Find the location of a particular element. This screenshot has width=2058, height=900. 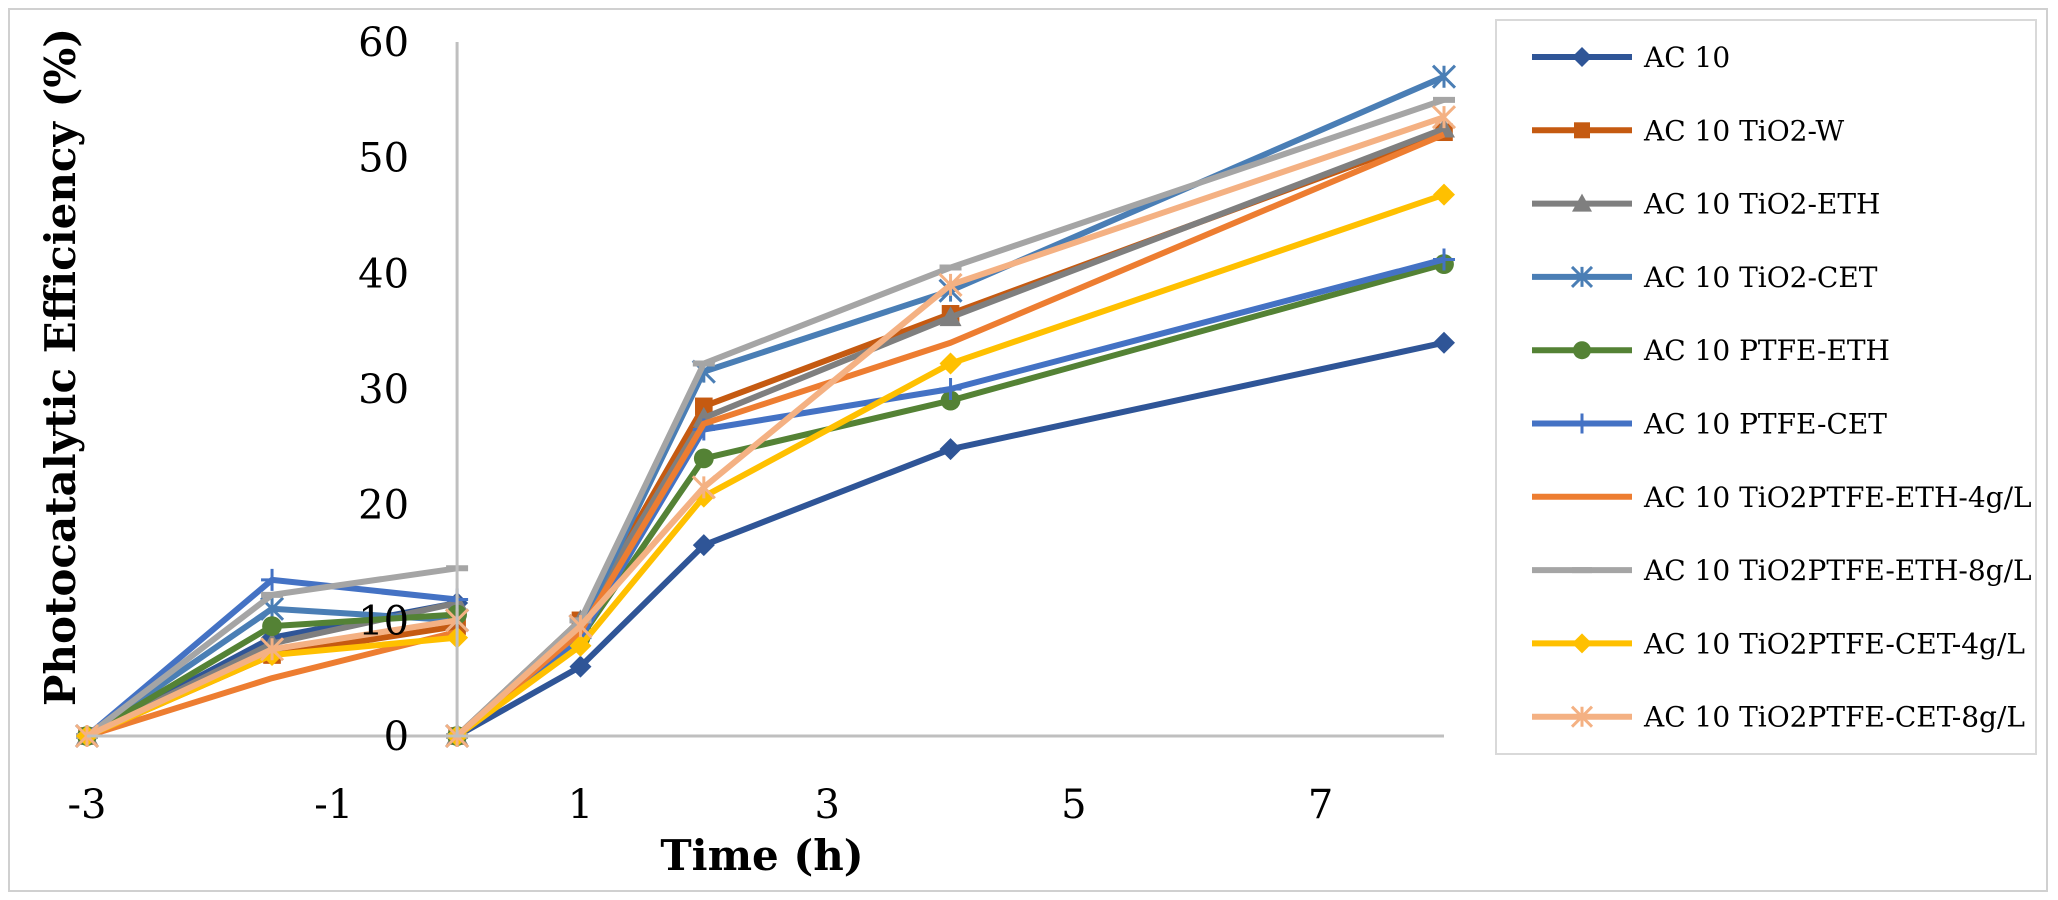

legend-item: AC 10 PTFE-ETH is located at coordinates (1711, 350).